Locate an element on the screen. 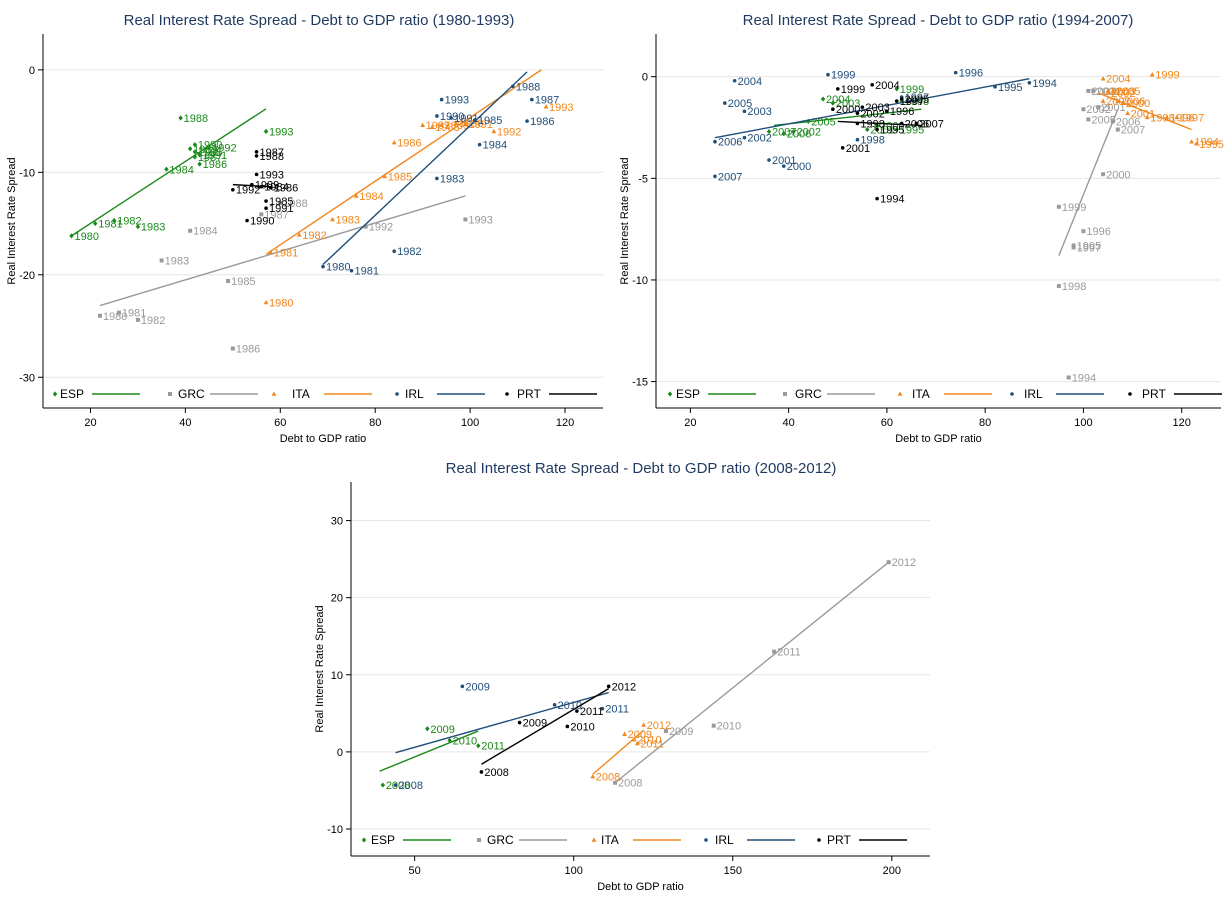 The height and width of the screenshot is (897, 1225). fit-line-irl is located at coordinates (872, 108).